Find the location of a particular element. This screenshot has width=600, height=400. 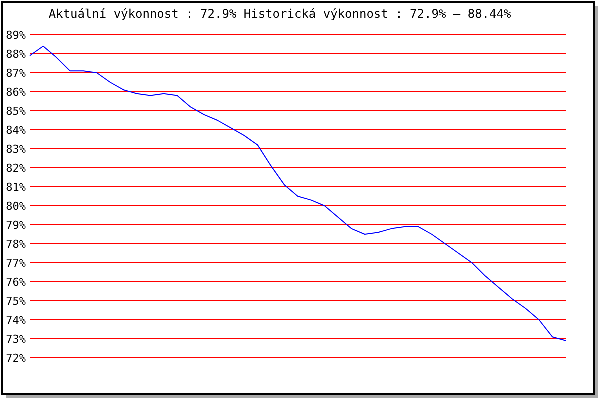

y-tick-label: 82% is located at coordinates (16, 168).